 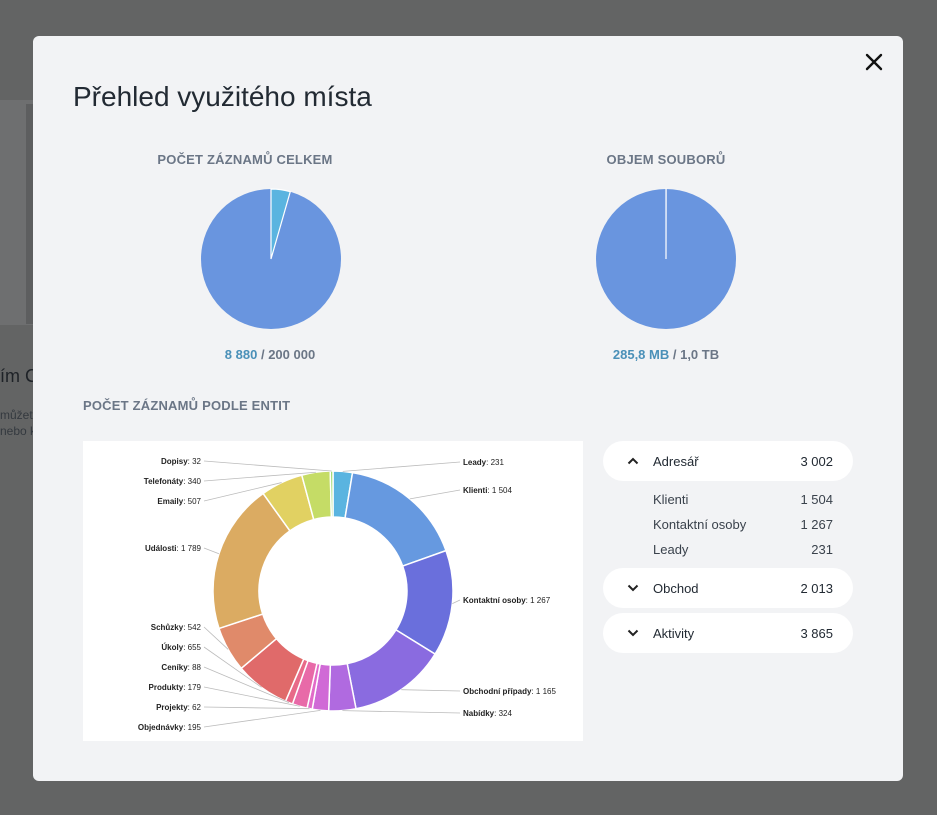 What do you see at coordinates (671, 549) in the screenshot?
I see `legend-item-name: Leady` at bounding box center [671, 549].